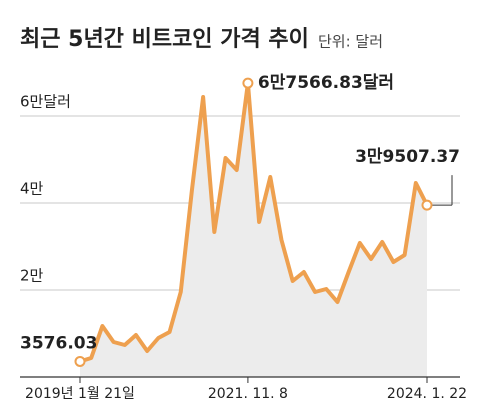 The height and width of the screenshot is (420, 480). Describe the element at coordinates (45, 102) in the screenshot. I see `y-tick-label: 6만달러` at that location.